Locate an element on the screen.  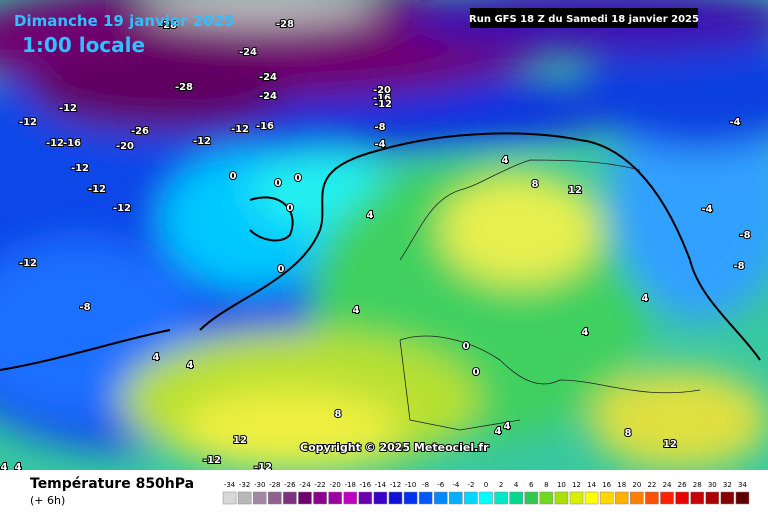
scale-label: 12 is located at coordinates (576, 485).